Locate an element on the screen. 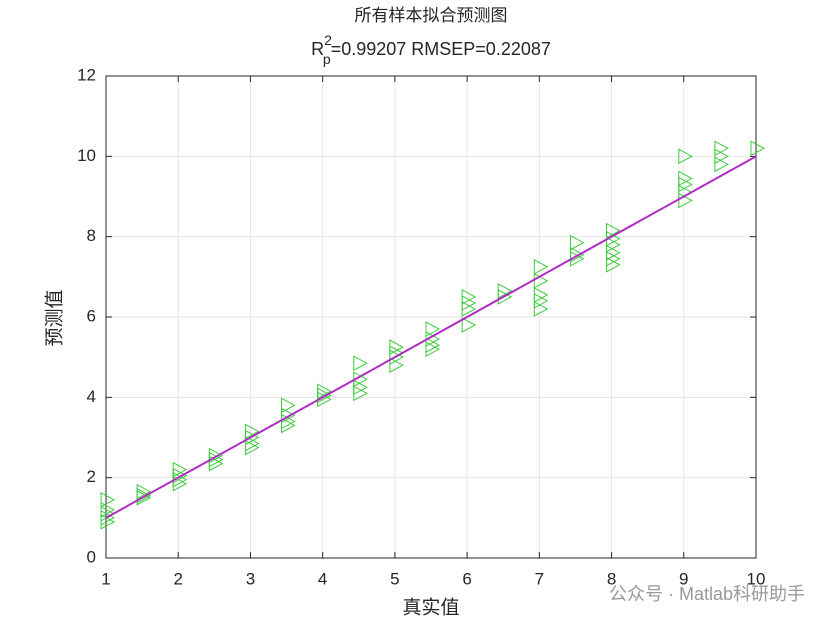 This screenshot has height=627, width=835. y-tick-label: 4 is located at coordinates (91, 396).